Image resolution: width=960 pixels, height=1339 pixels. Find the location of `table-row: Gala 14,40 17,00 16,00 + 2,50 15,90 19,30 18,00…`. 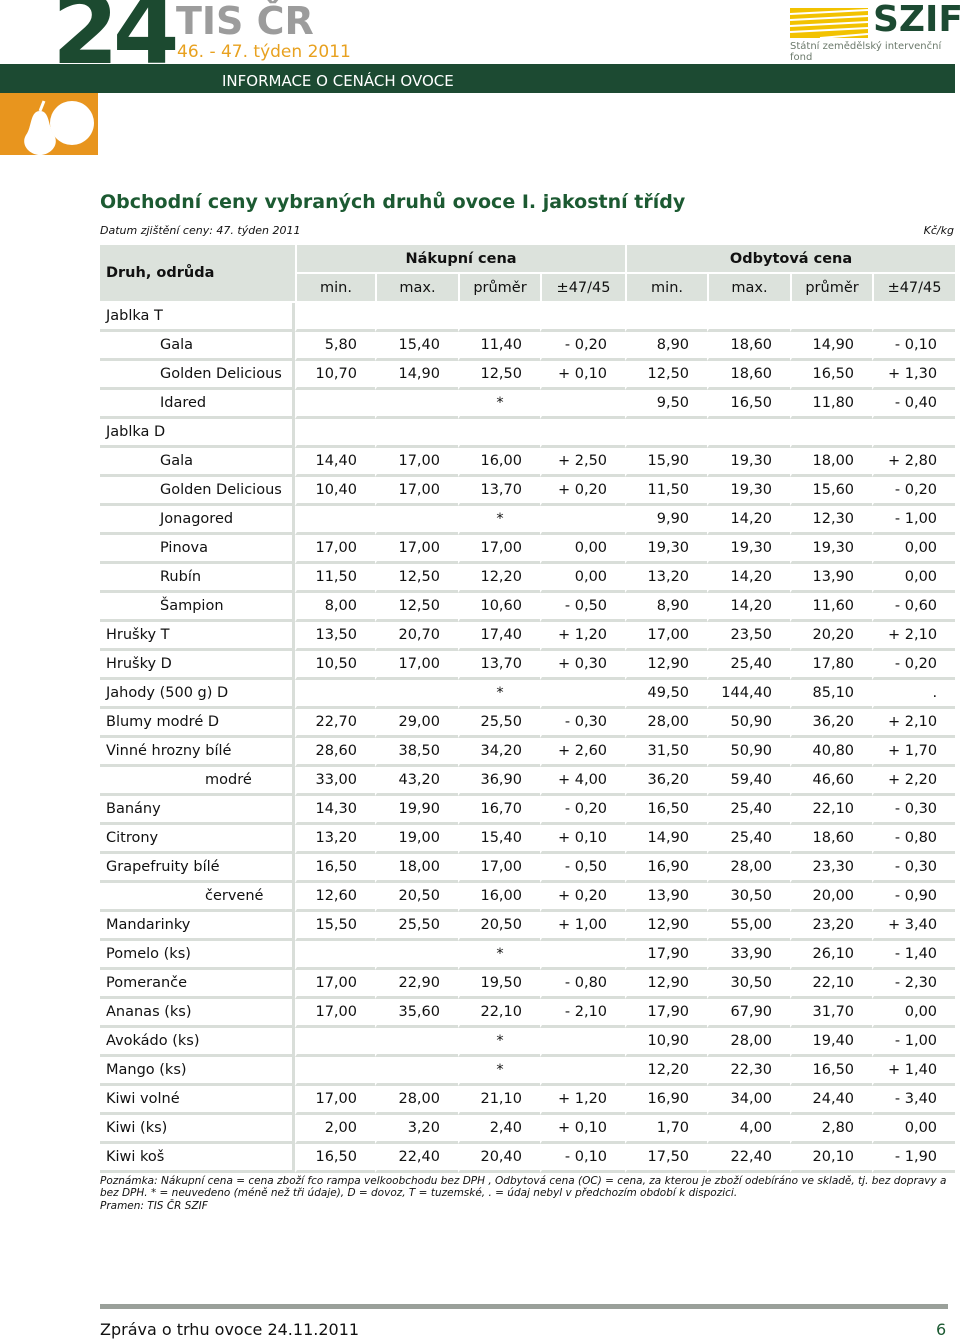

table-row: Gala 14,40 17,00 16,00 + 2,50 15,90 19,30 18,00… is located at coordinates (528, 462).